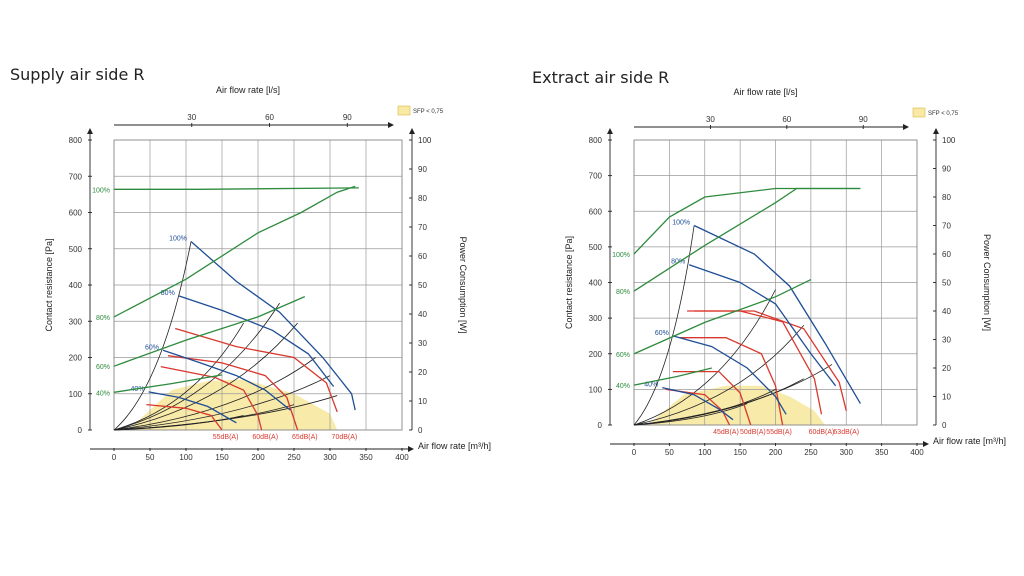  What do you see at coordinates (740, 452) in the screenshot?
I see `x-tick-label: 150` at bounding box center [740, 452].